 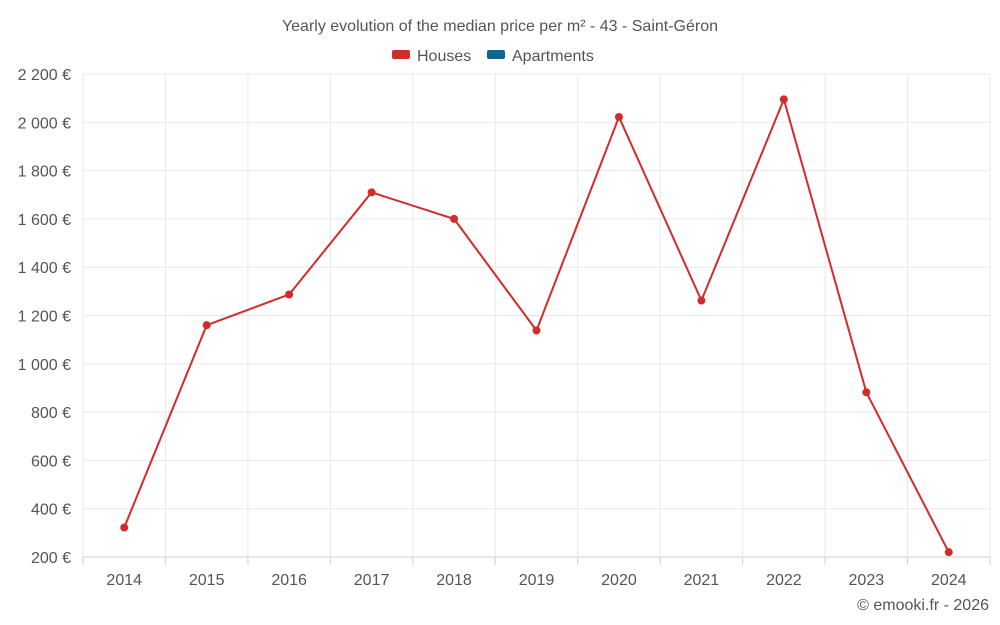 I want to click on x-tick-label: 2015, so click(x=207, y=580).